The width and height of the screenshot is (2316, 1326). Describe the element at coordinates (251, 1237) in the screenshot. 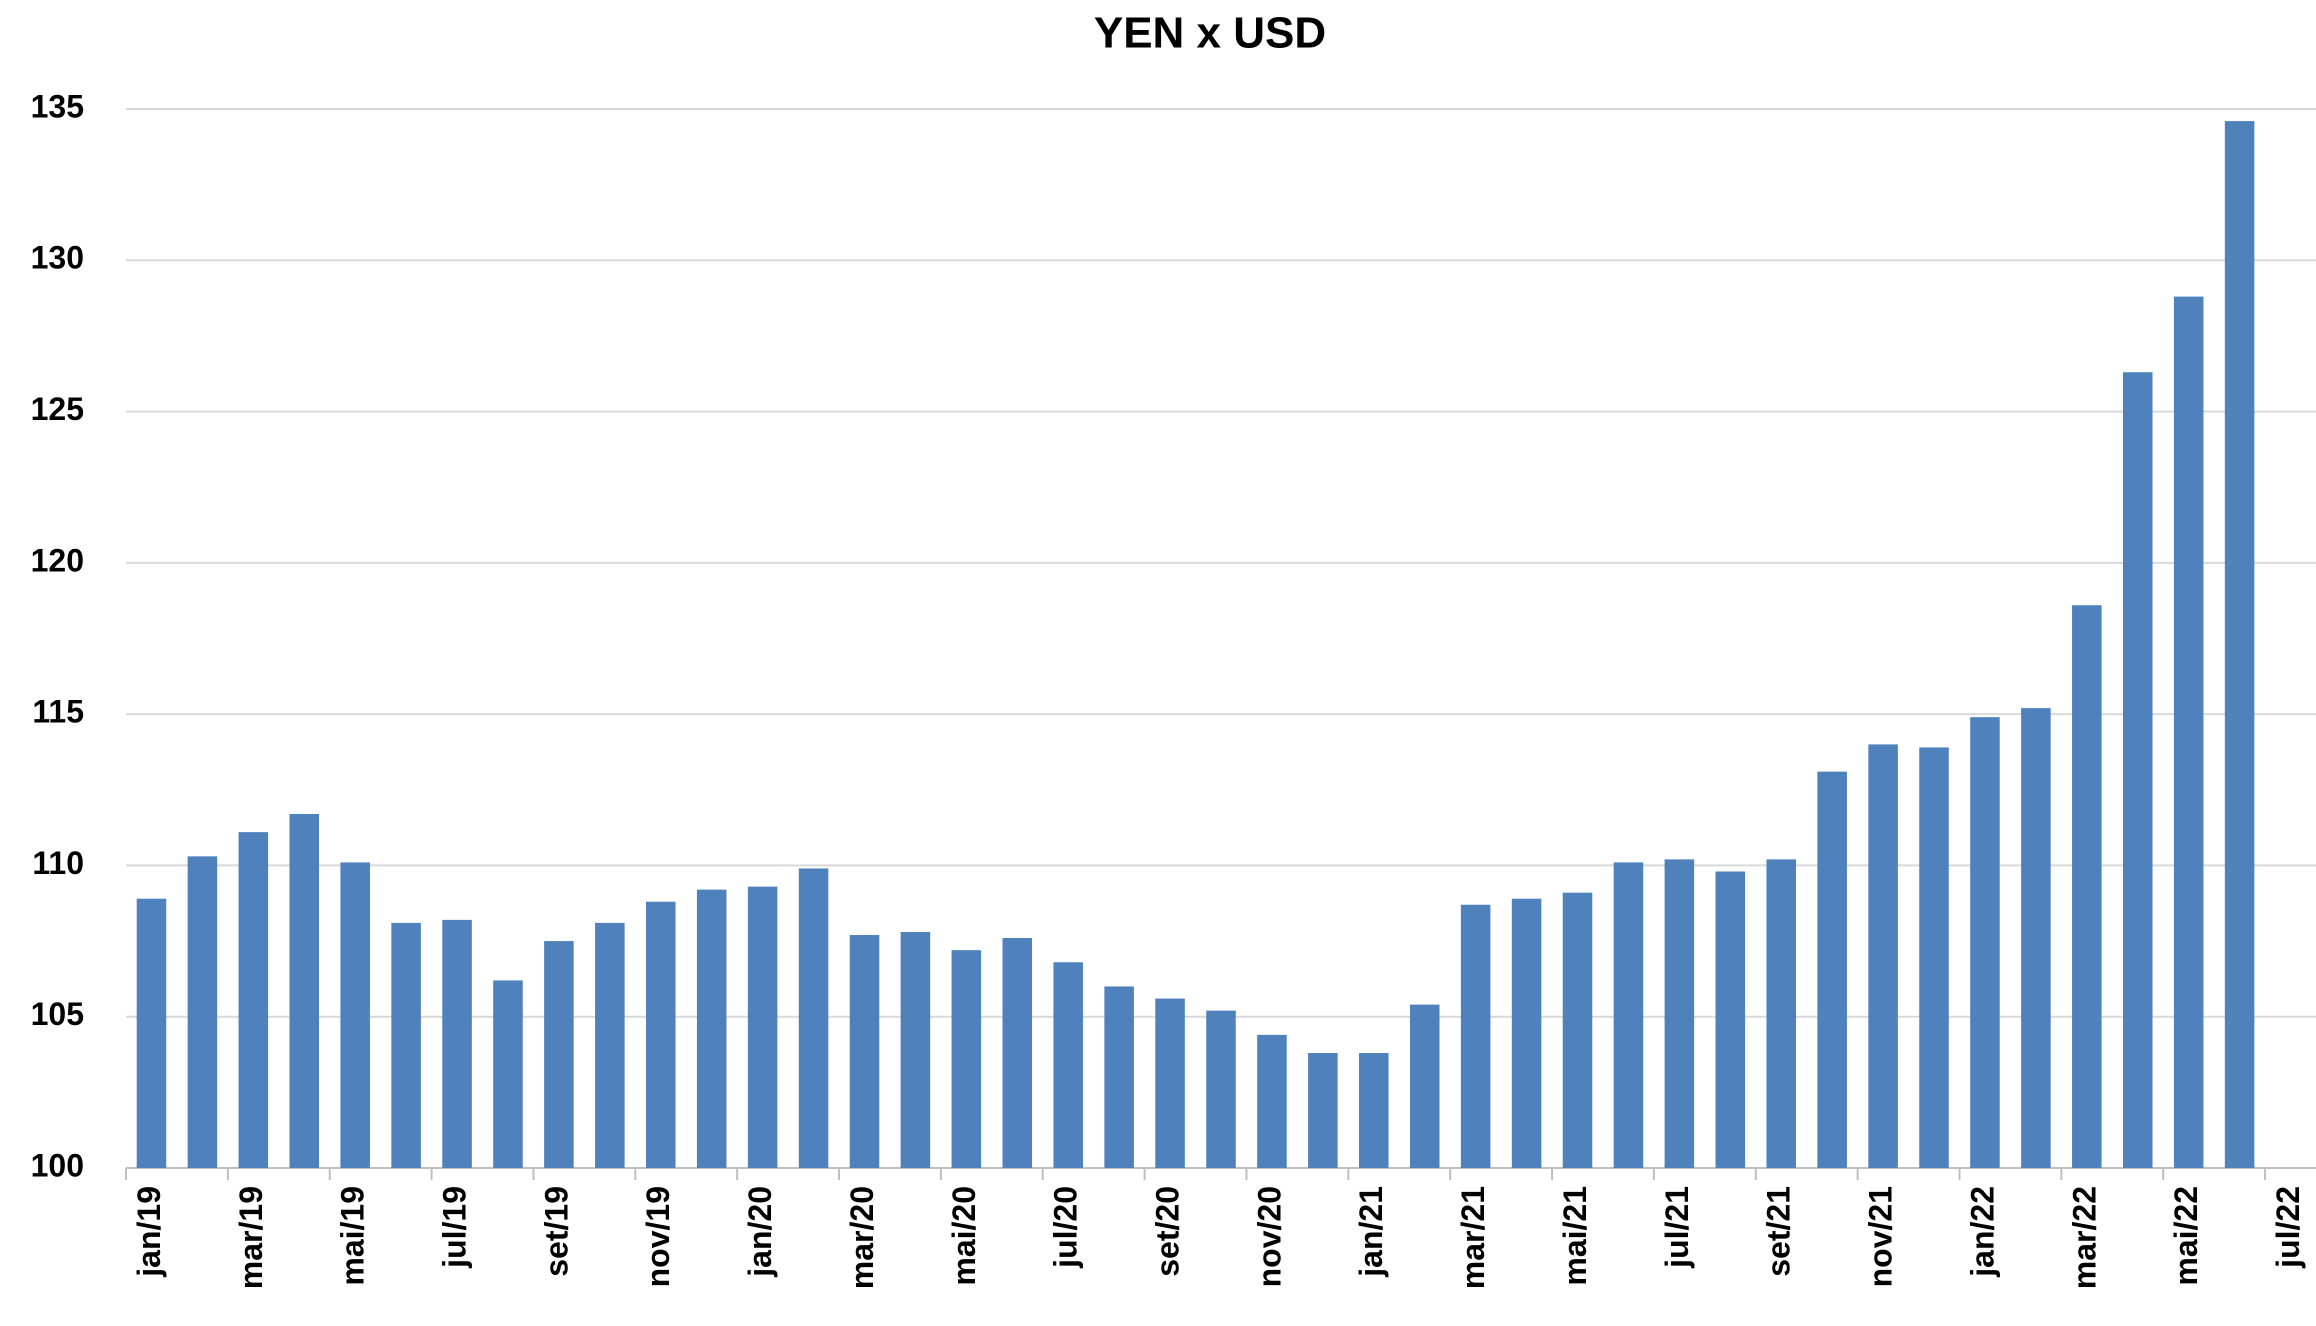

I see `x-tick-label: mar/19` at that location.